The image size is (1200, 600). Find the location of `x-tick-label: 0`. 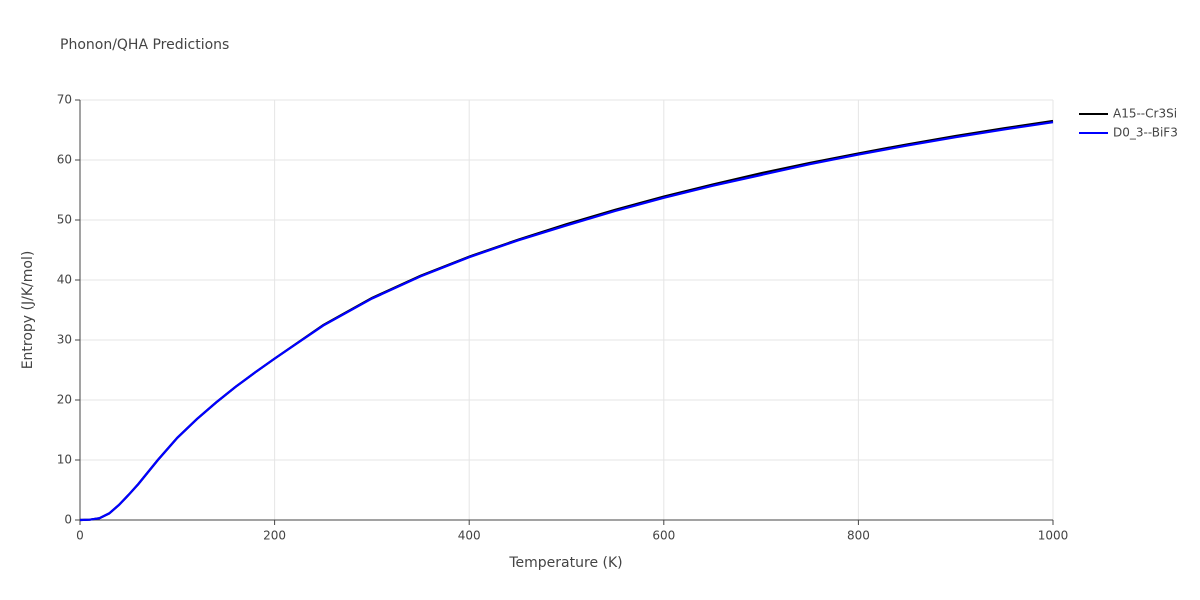

x-tick-label: 0 is located at coordinates (80, 536).